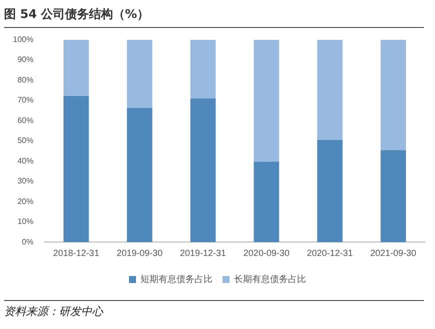 The image size is (435, 329). I want to click on y-tick-label: 80%, so click(25, 79).